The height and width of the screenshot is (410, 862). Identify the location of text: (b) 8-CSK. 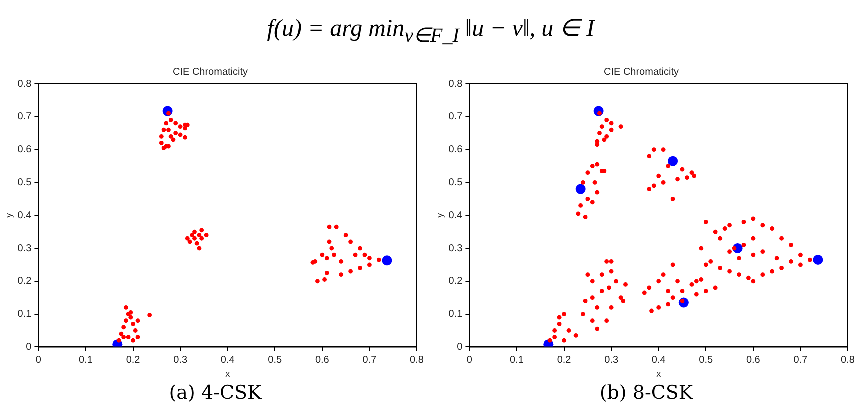
(647, 393).